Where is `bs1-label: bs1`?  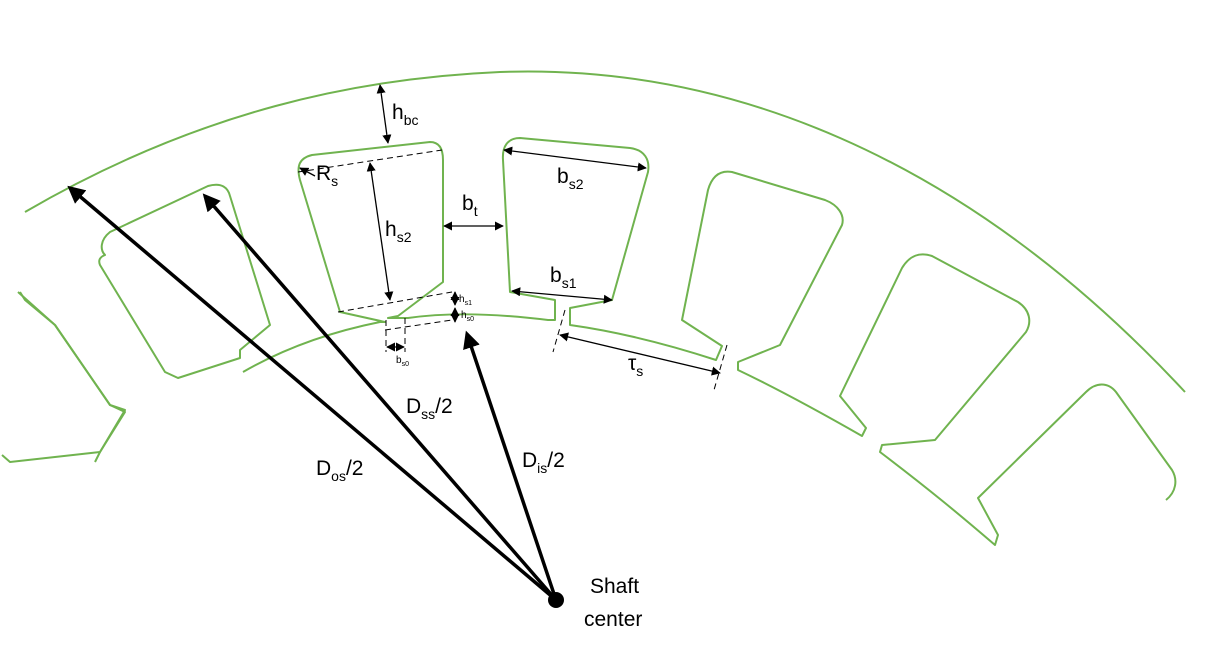 bs1-label: bs1 is located at coordinates (563, 277).